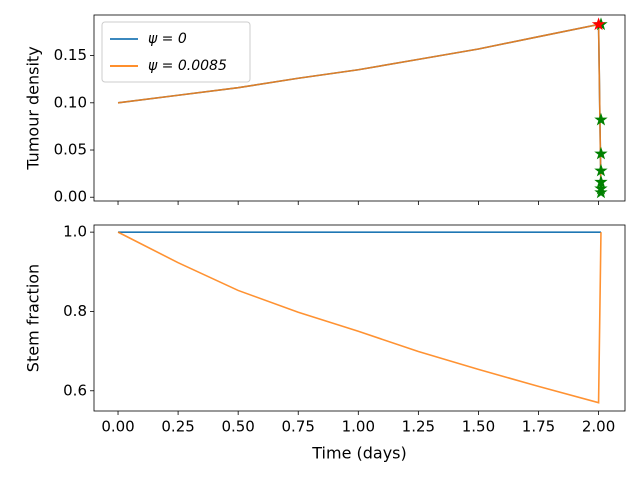  Describe the element at coordinates (359, 453) in the screenshot. I see `x-axis-label: Time (days)` at that location.